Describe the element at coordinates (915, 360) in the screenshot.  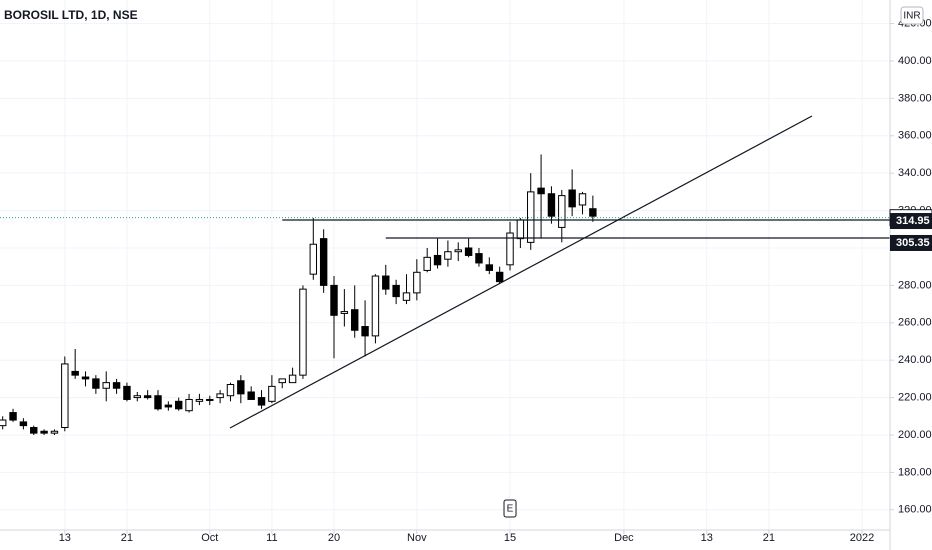
I see `y-tick-label: 240.00` at that location.